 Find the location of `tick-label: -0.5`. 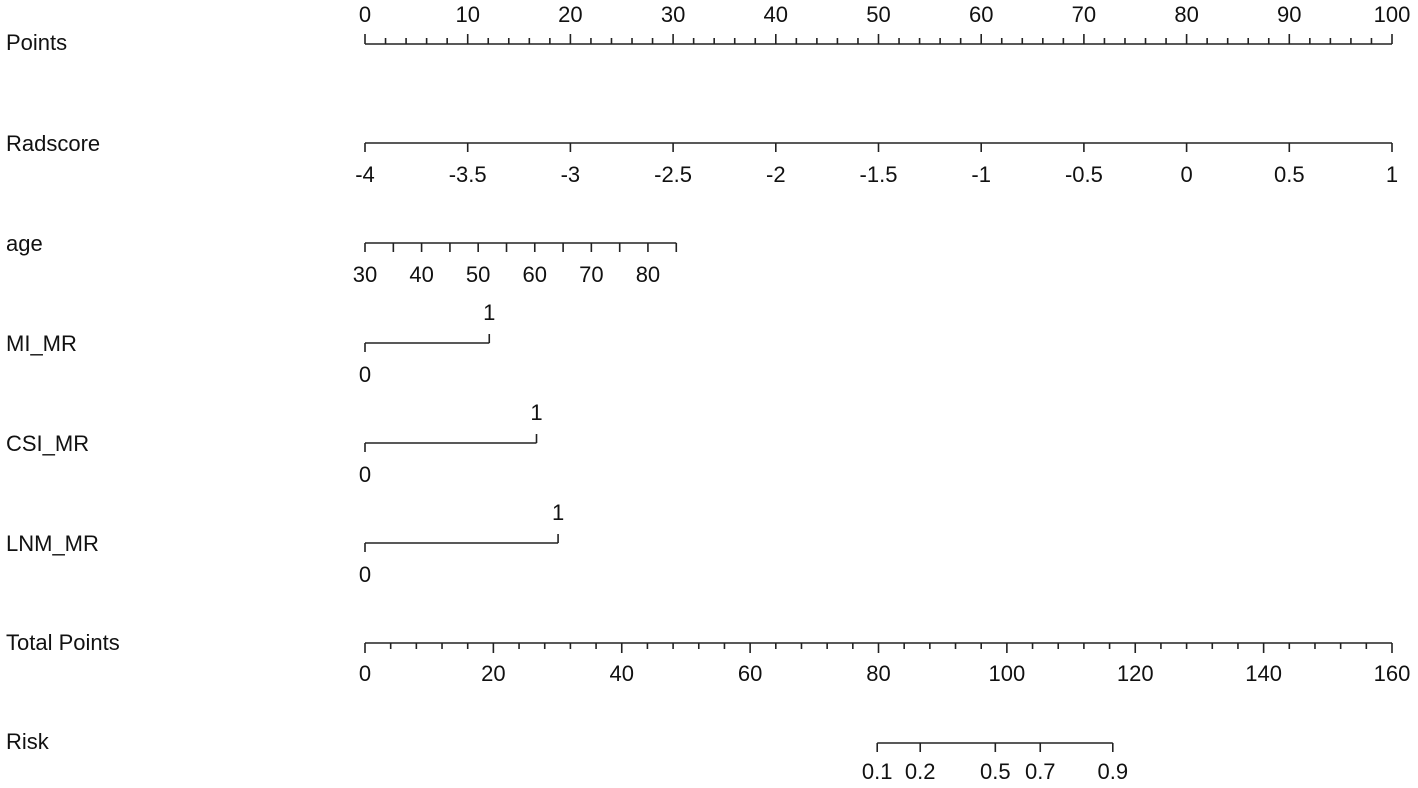

tick-label: -0.5 is located at coordinates (1084, 174).